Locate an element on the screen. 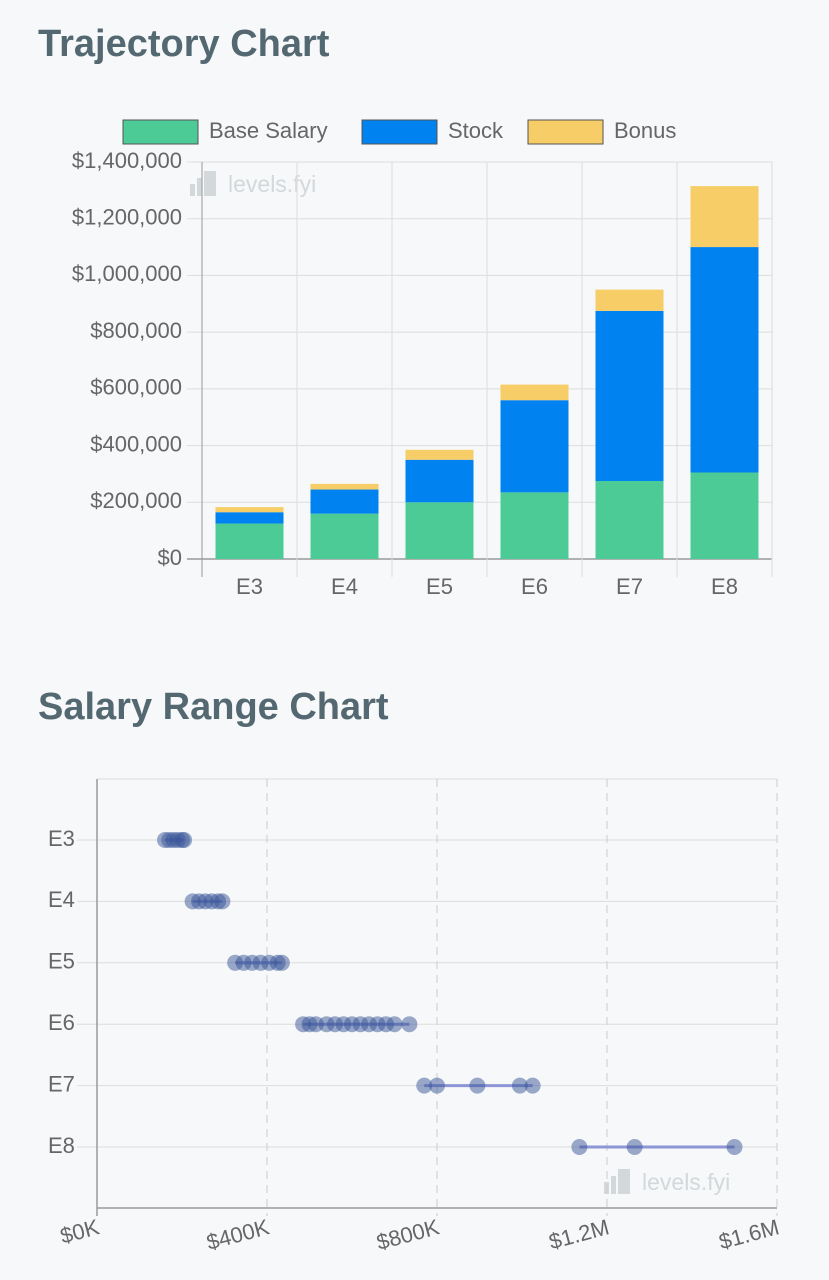 The image size is (829, 1280). x-tick-label: E6 is located at coordinates (534, 586).